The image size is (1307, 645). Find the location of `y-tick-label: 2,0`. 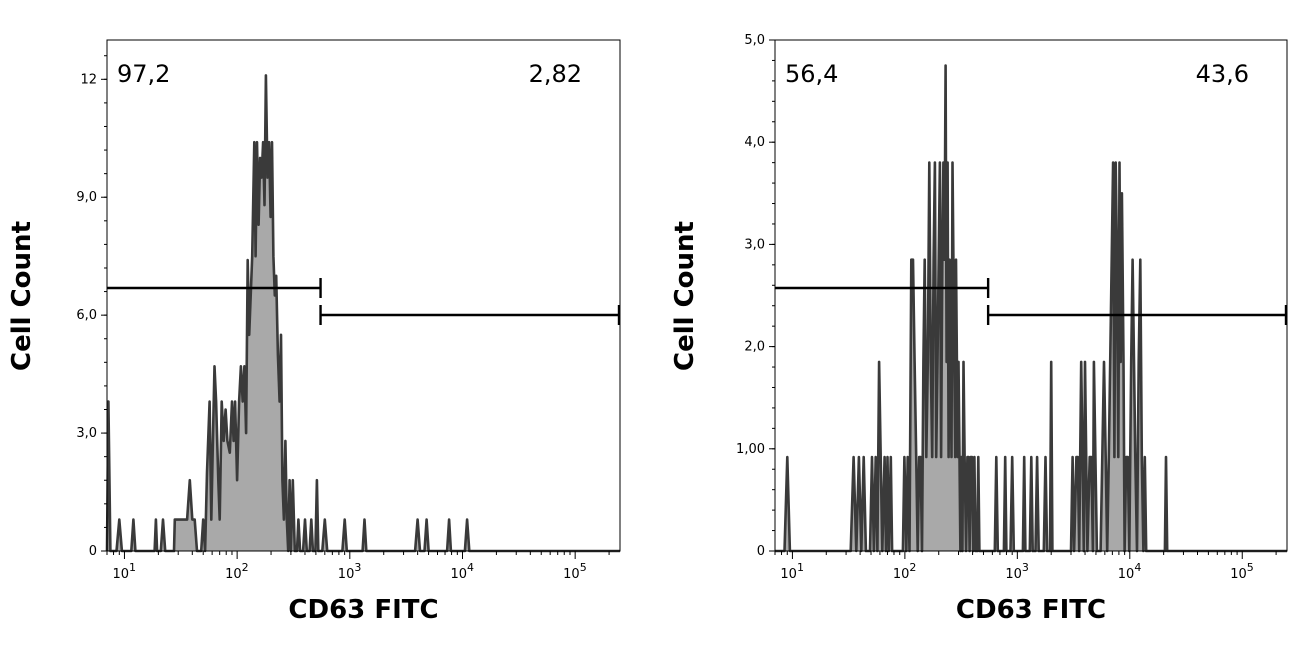

y-tick-label: 2,0 is located at coordinates (754, 347).